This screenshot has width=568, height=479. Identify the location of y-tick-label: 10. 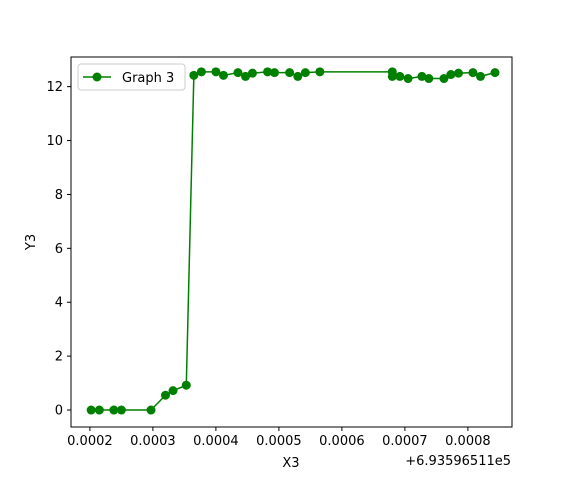
(54, 141).